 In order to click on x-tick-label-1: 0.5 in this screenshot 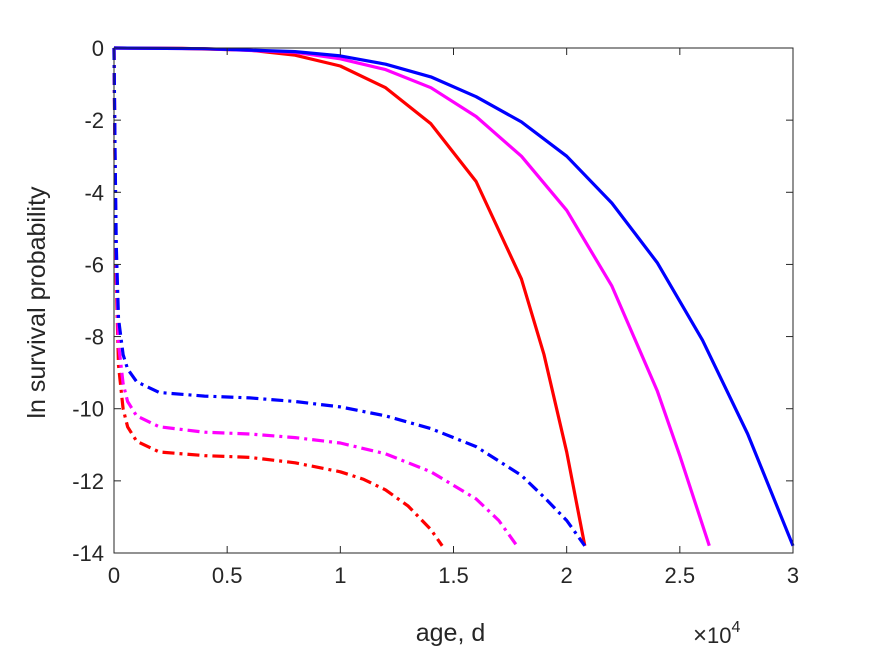, I will do `click(227, 575)`.